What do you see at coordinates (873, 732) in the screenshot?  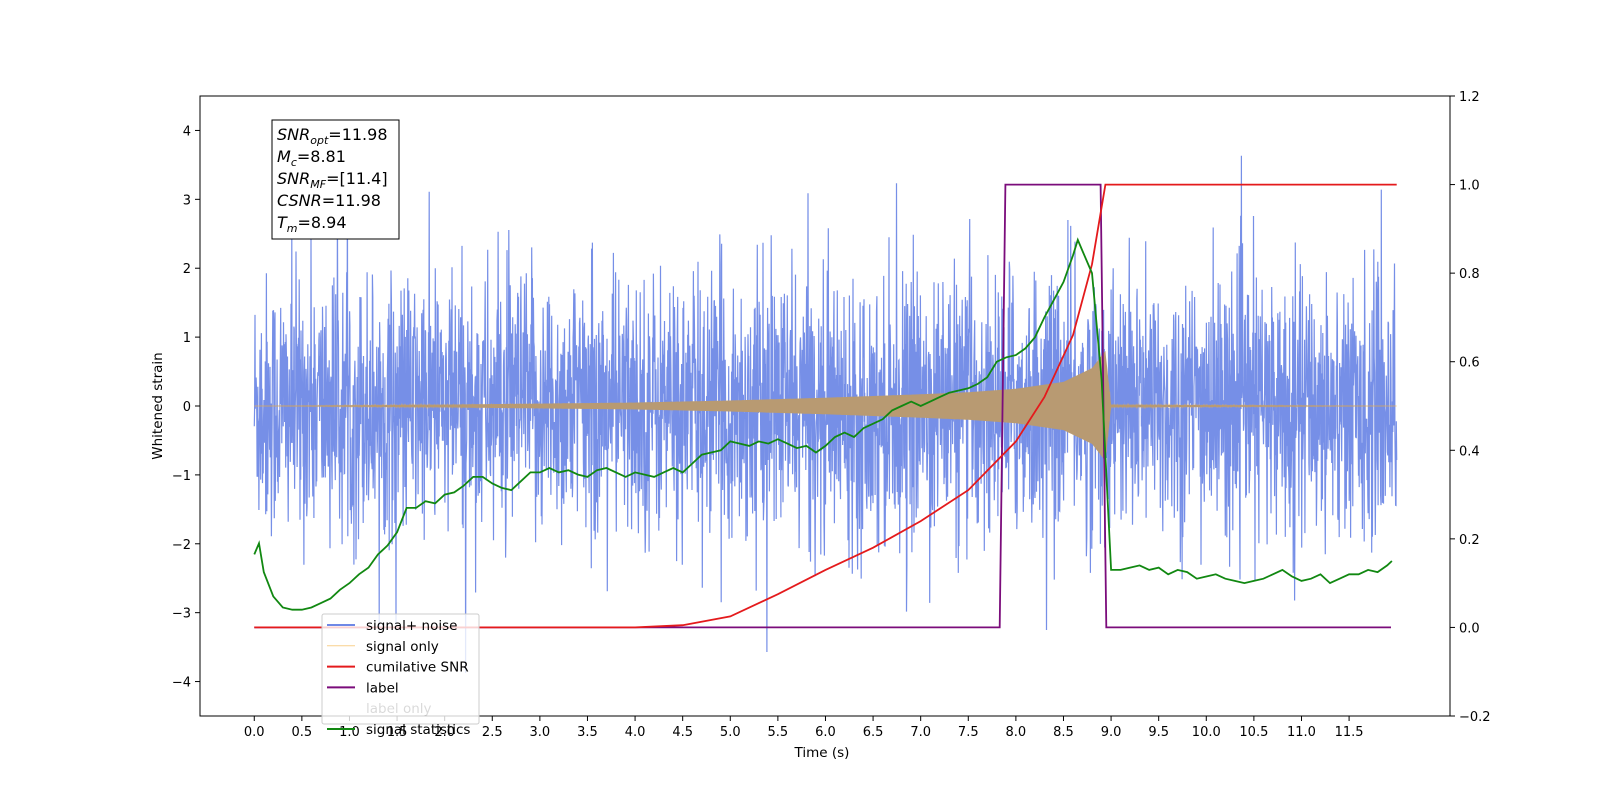 I see `x-tick-label: 6.5` at bounding box center [873, 732].